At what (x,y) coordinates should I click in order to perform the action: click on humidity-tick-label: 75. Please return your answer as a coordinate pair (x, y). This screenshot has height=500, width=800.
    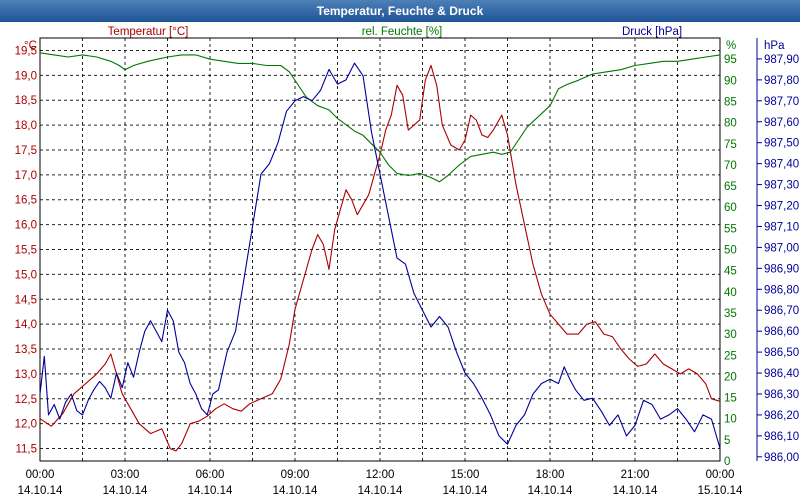
    Looking at the image, I should click on (730, 145).